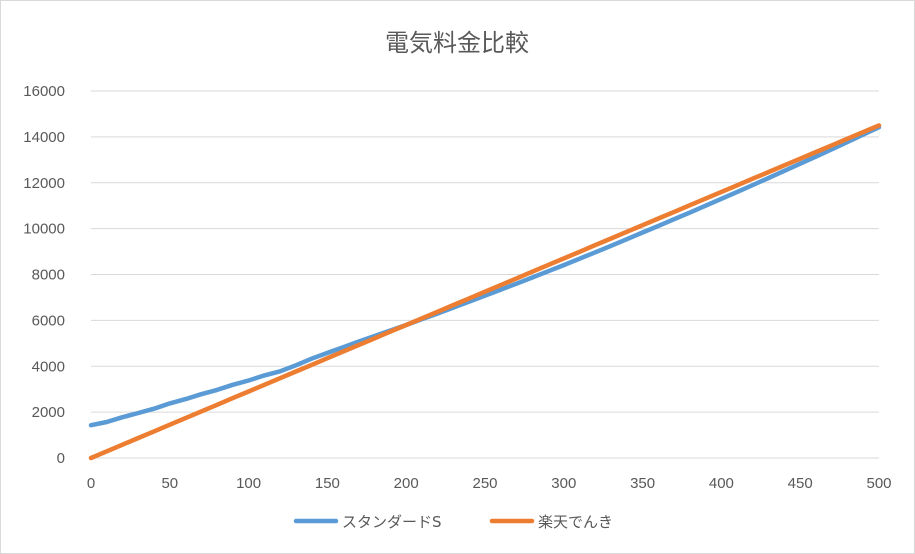 Image resolution: width=915 pixels, height=554 pixels. Describe the element at coordinates (392, 522) in the screenshot. I see `legend-label: スタンダードS` at that location.